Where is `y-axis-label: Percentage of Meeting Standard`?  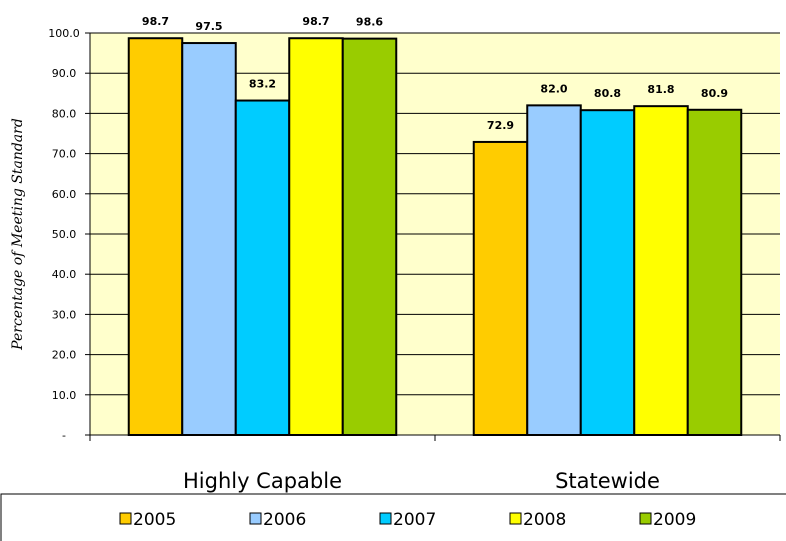
y-axis-label: Percentage of Meeting Standard is located at coordinates (18, 234).